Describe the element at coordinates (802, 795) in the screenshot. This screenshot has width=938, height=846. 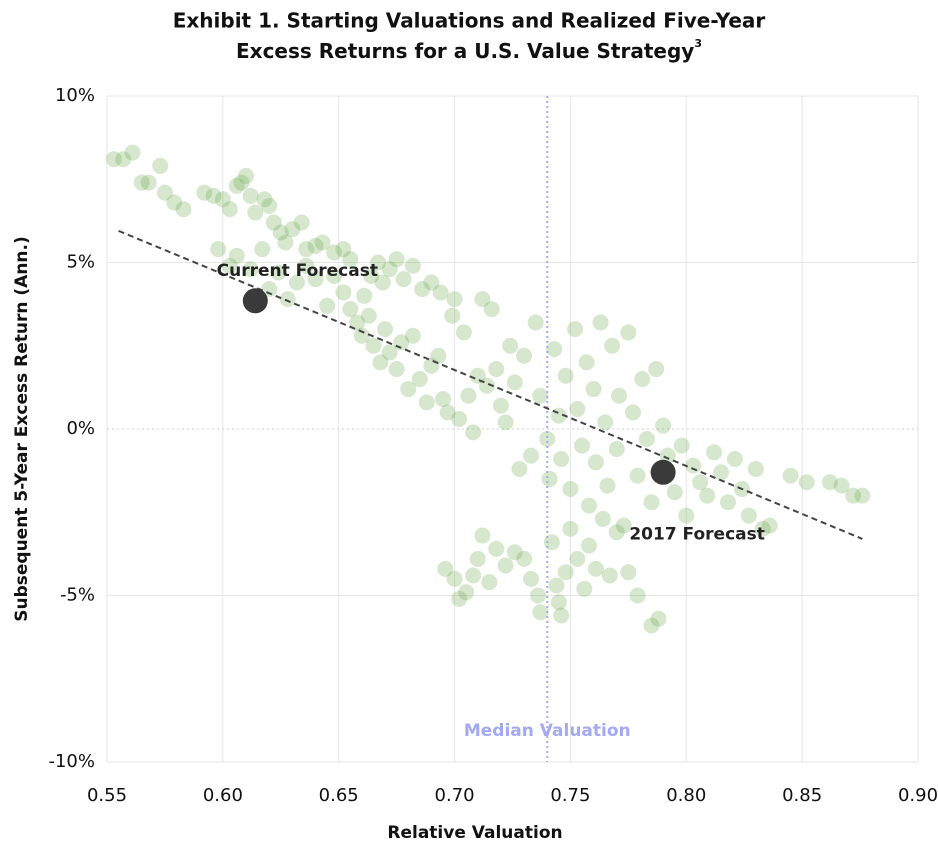
I see `x-tick-label: 0.85` at that location.